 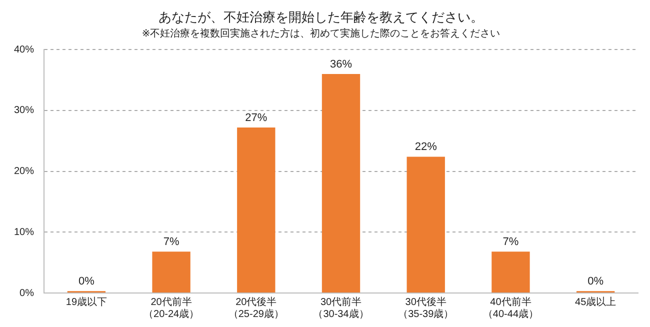 What do you see at coordinates (595, 302) in the screenshot?
I see `x-tick-label: 45歳以上` at bounding box center [595, 302].